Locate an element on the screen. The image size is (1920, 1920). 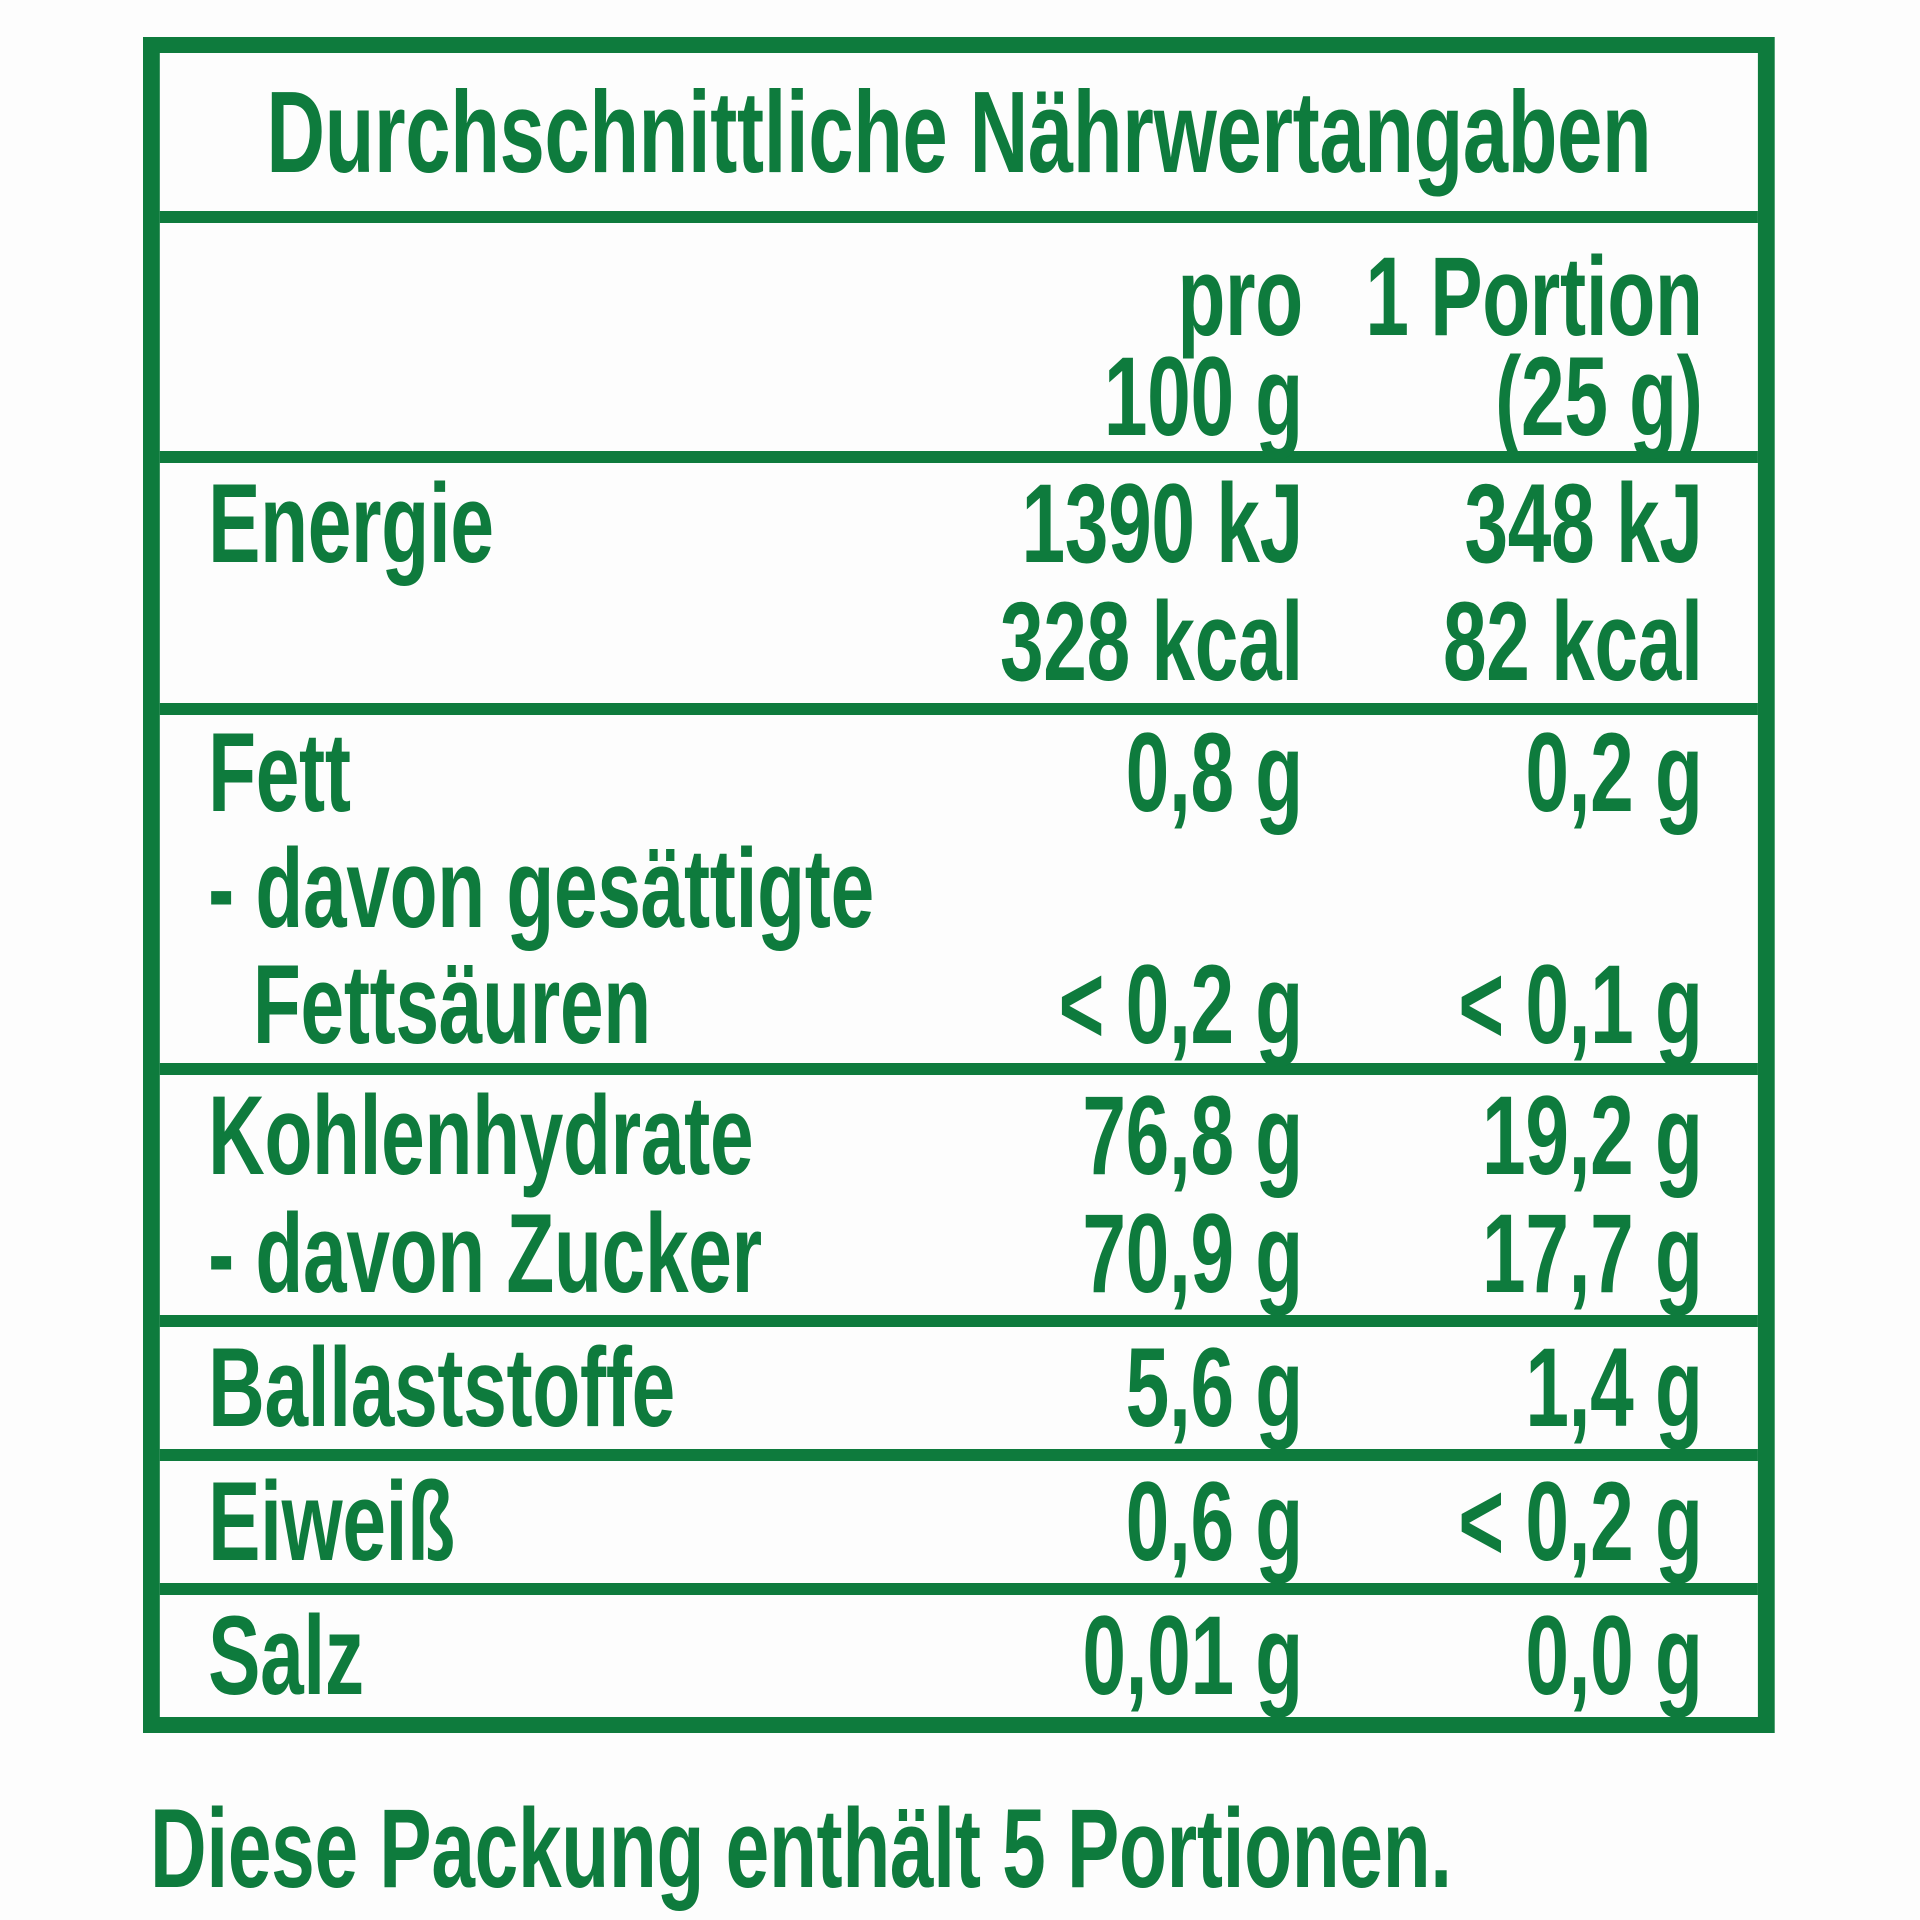
table-section: Ballaststoffe 5,6 g 1,4 g is located at coordinates (958, 1394).